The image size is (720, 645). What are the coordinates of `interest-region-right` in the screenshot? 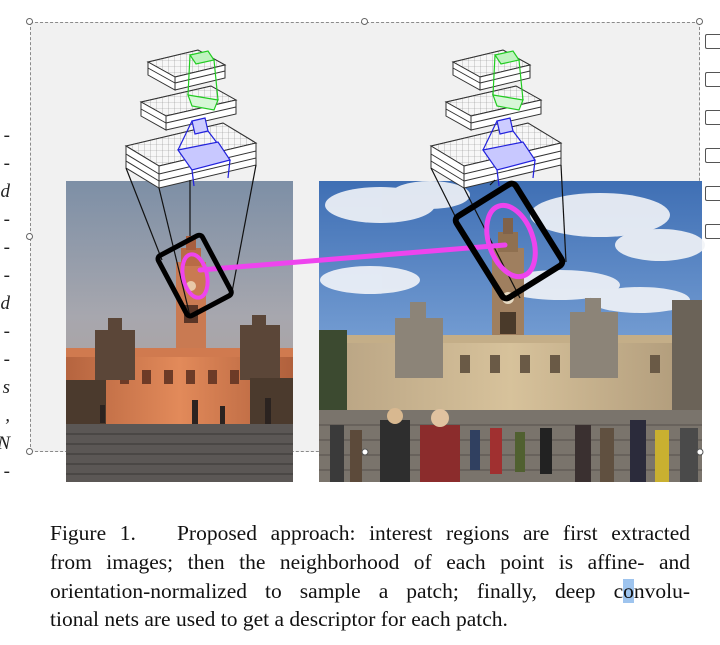 It's located at (509, 241).